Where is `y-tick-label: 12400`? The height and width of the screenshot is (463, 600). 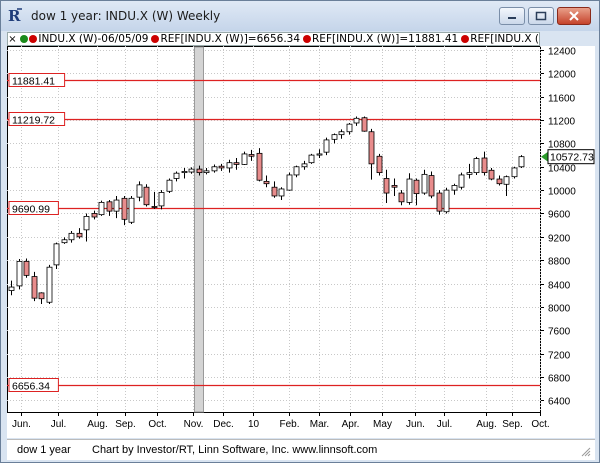
y-tick-label: 12400 is located at coordinates (562, 52).